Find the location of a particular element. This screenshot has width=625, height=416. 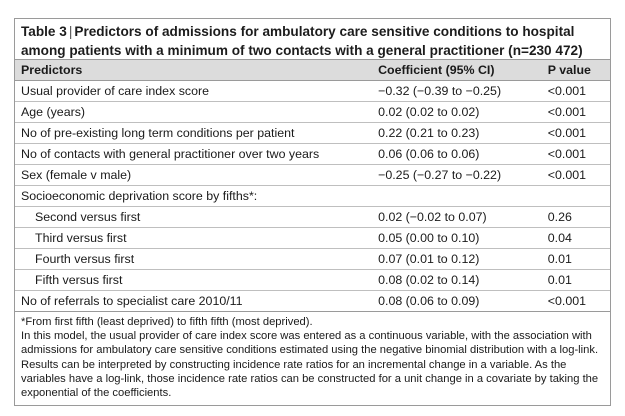

table-number: Table 3 is located at coordinates (44, 31).